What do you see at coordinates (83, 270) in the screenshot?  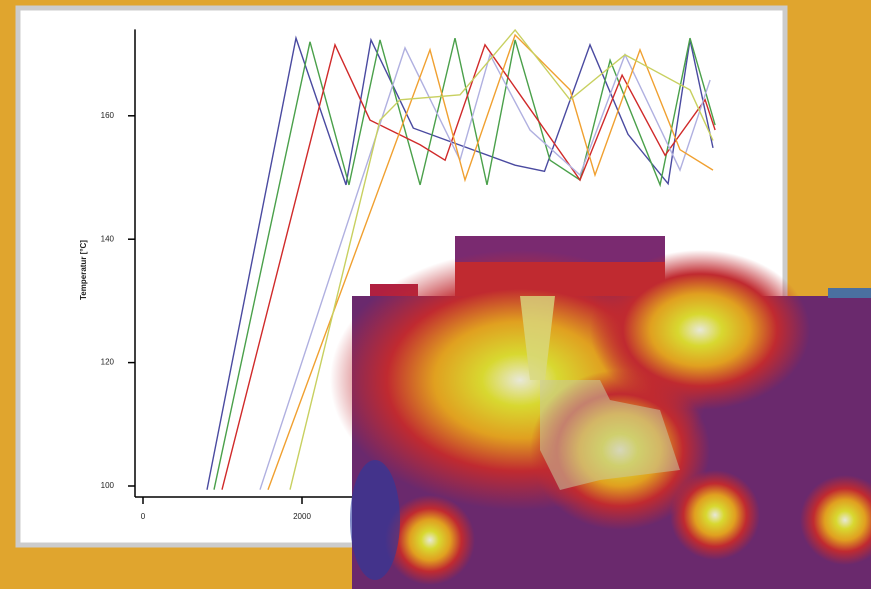 I see `y-axis-label: Temperatur [°C]` at bounding box center [83, 270].